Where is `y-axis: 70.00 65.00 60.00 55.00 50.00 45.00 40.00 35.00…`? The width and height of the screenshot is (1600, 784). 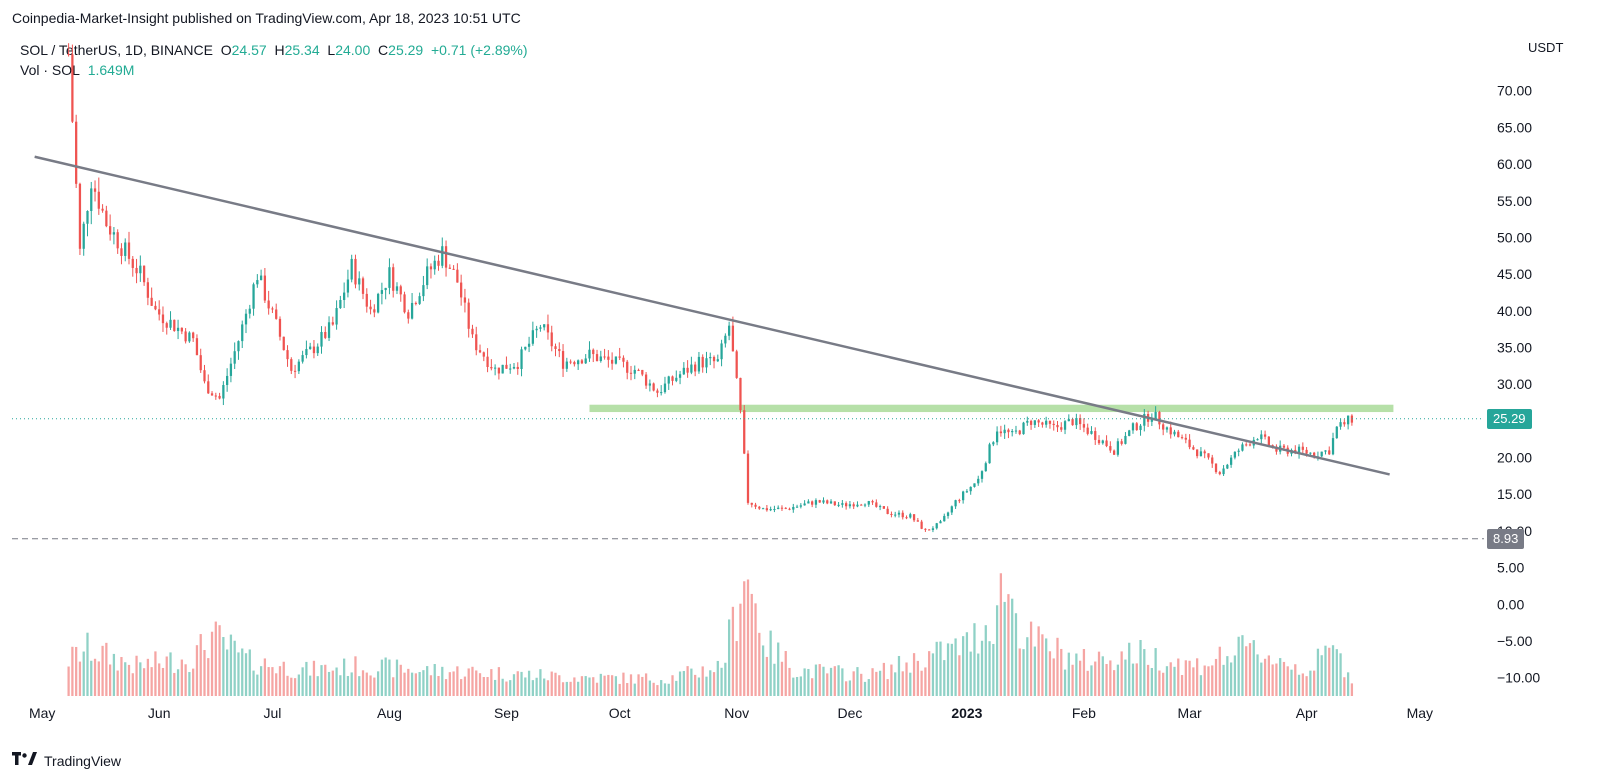 y-axis: 70.00 65.00 60.00 55.00 50.00 45.00 40.00 35.00… is located at coordinates (1518, 384).